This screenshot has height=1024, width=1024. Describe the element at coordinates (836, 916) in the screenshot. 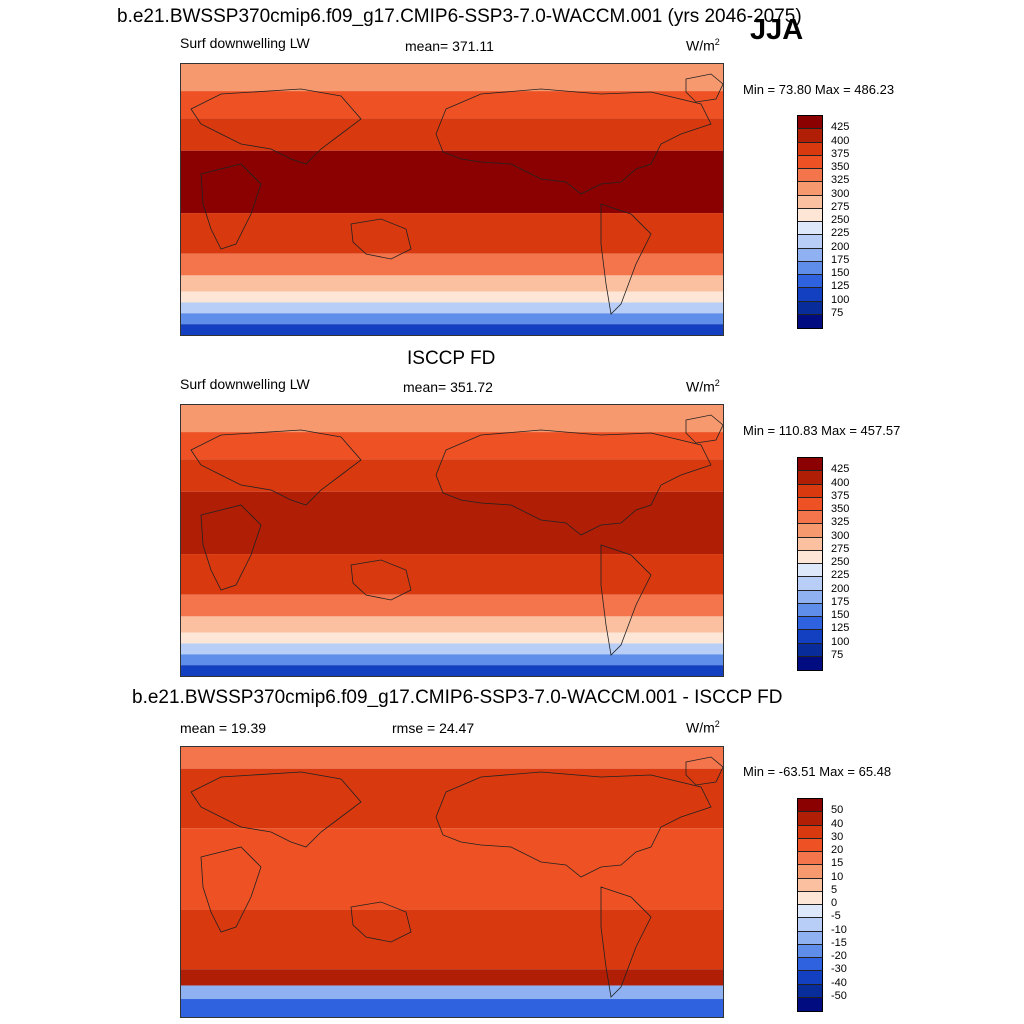

I see `colorbar-tick-label: -5` at that location.